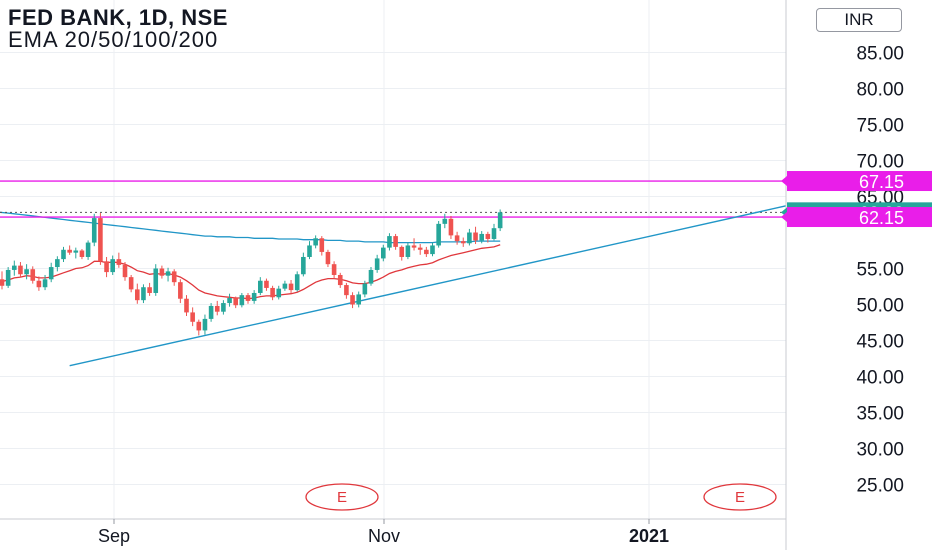 The height and width of the screenshot is (550, 932). What do you see at coordinates (649, 536) in the screenshot?
I see `time-tick-label: 2021` at bounding box center [649, 536].